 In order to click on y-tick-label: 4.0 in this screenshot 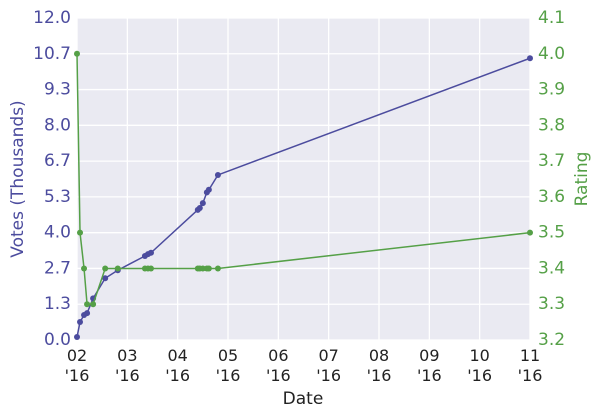, I will do `click(57, 233)`.